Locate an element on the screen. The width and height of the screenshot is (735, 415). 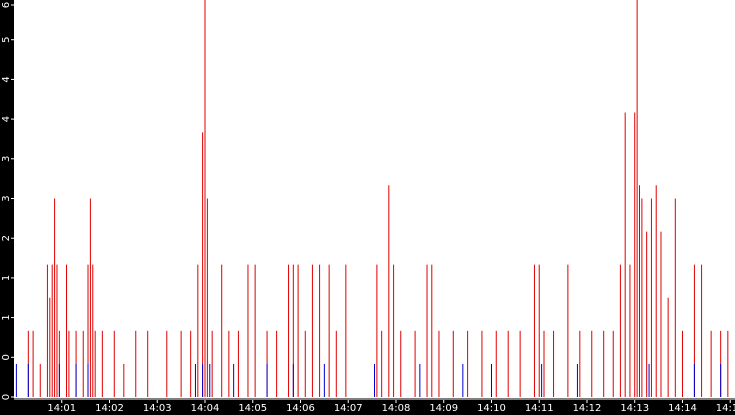
x-tick-label: 14:12 is located at coordinates (587, 408).